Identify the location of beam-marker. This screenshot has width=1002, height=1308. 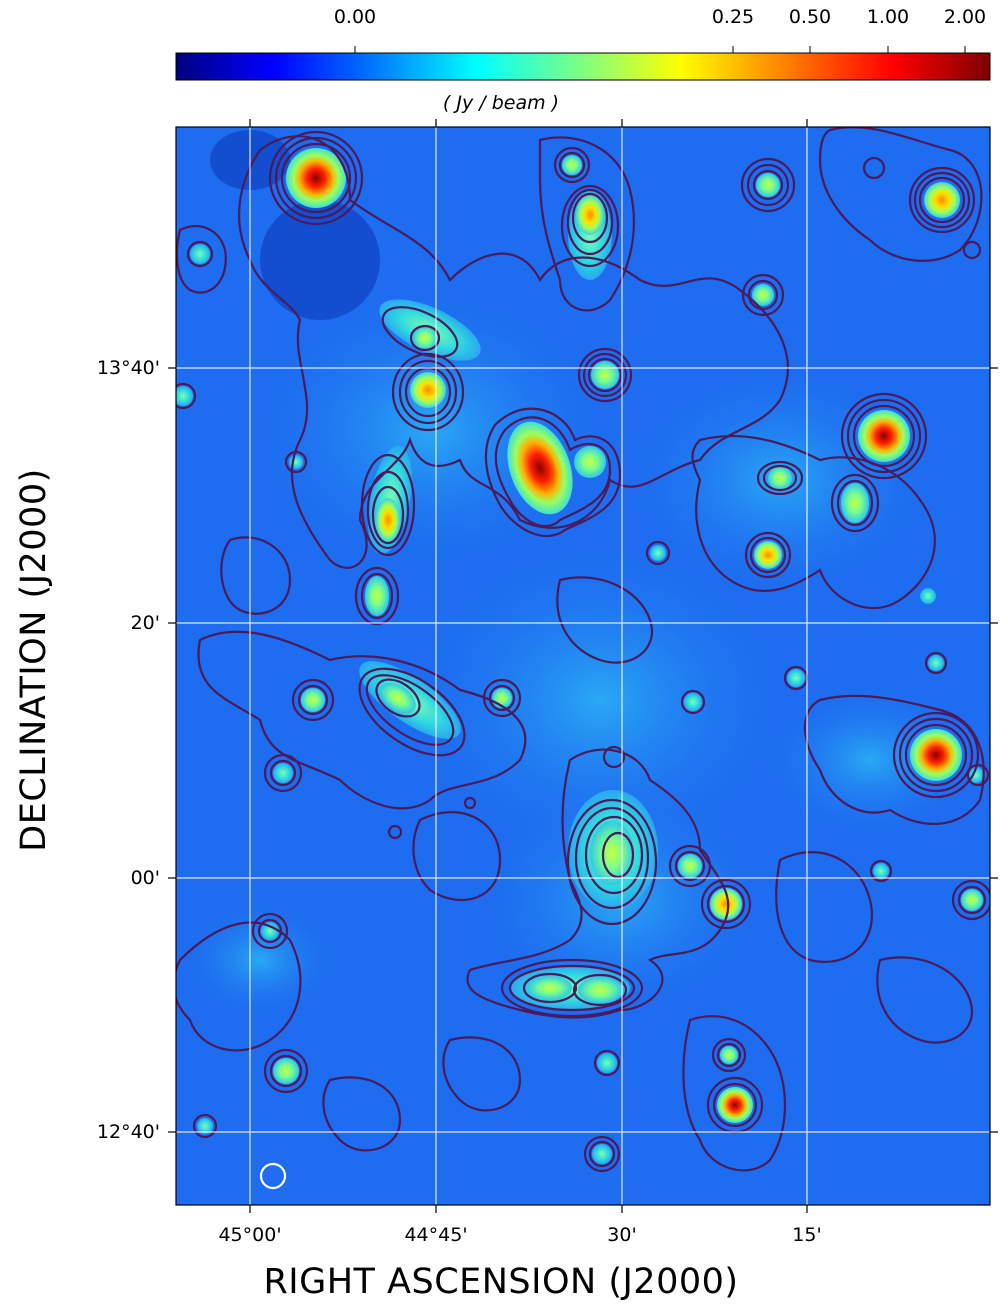
(273, 1176).